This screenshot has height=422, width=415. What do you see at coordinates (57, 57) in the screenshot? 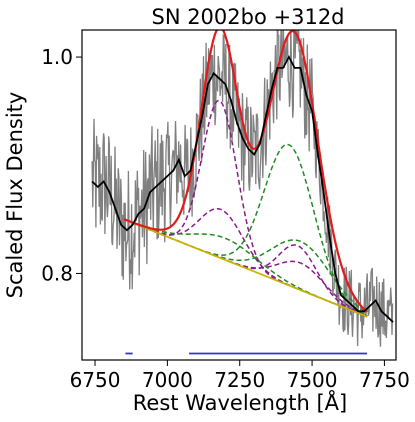
I see `y-tick-label: 1.0` at bounding box center [57, 57].